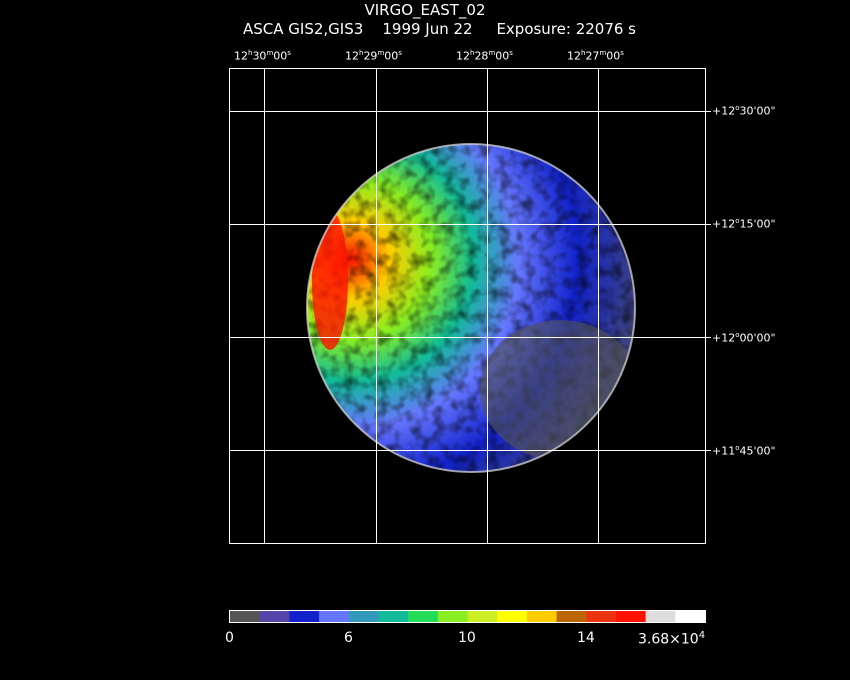  What do you see at coordinates (744, 111) in the screenshot?
I see `dec-label-1230: +12o30'00"` at bounding box center [744, 111].